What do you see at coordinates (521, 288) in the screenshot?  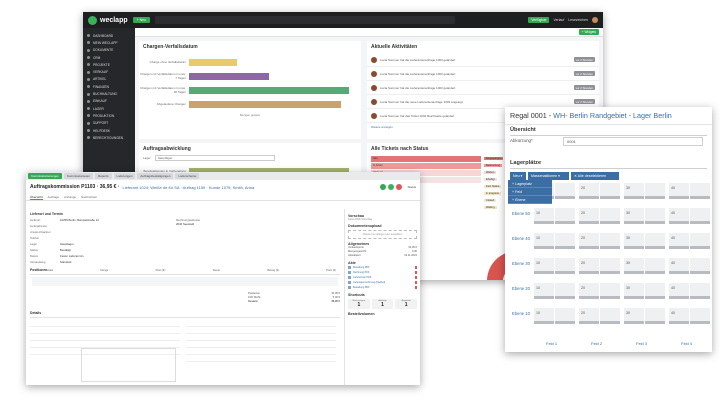 I see `level-label: Ebene 20` at bounding box center [521, 288].